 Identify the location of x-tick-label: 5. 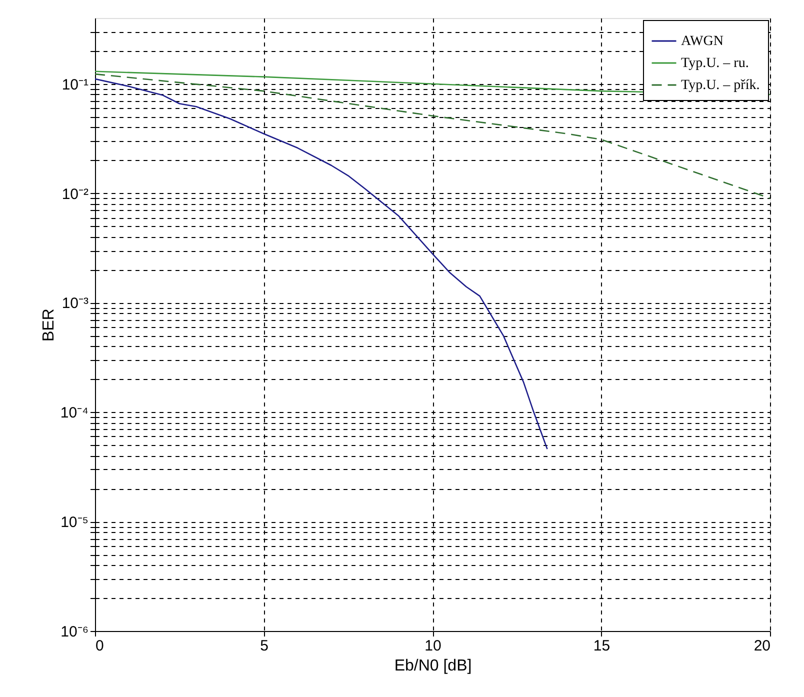
(264, 646).